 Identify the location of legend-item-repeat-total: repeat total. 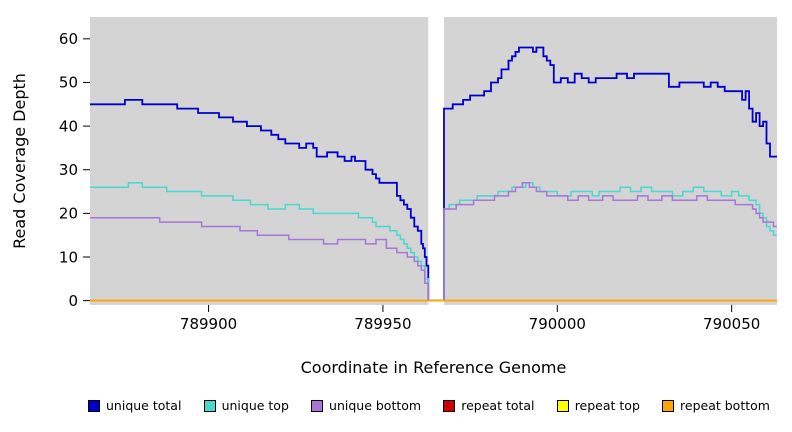
(489, 405).